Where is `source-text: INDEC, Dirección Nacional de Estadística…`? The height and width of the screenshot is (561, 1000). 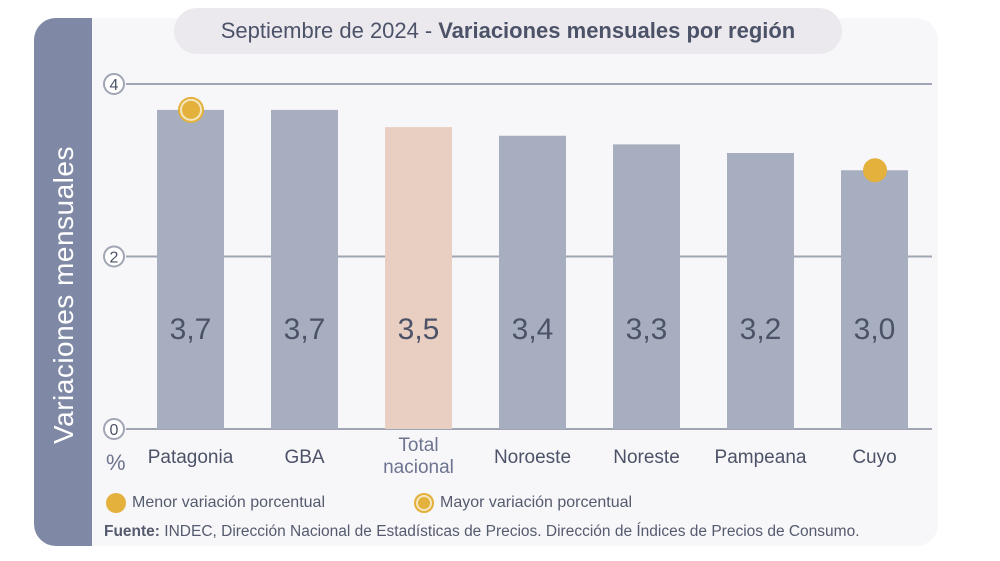 source-text: INDEC, Dirección Nacional de Estadística… is located at coordinates (512, 531).